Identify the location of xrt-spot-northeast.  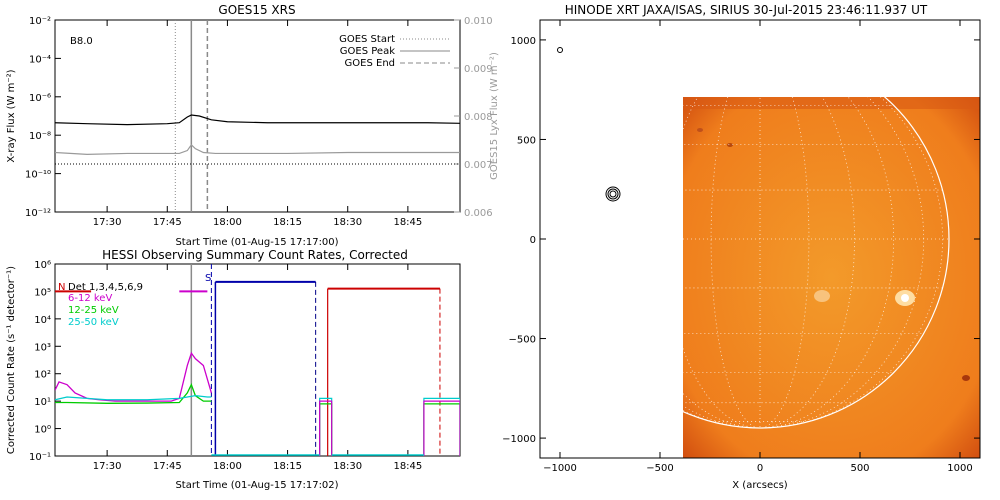
(700, 130).